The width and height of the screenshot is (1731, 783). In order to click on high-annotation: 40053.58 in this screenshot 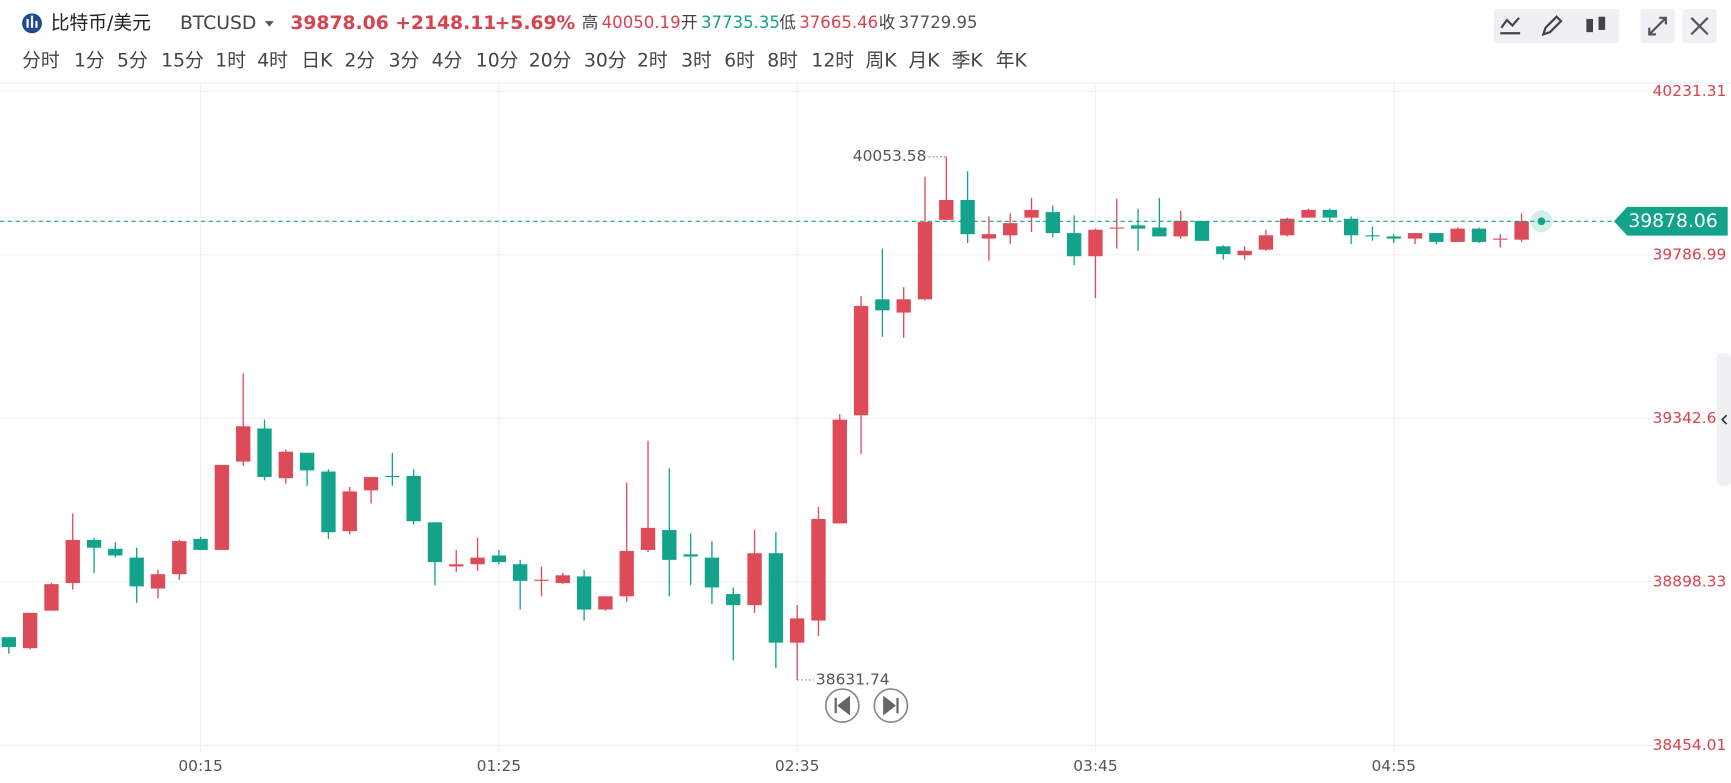, I will do `click(890, 156)`.